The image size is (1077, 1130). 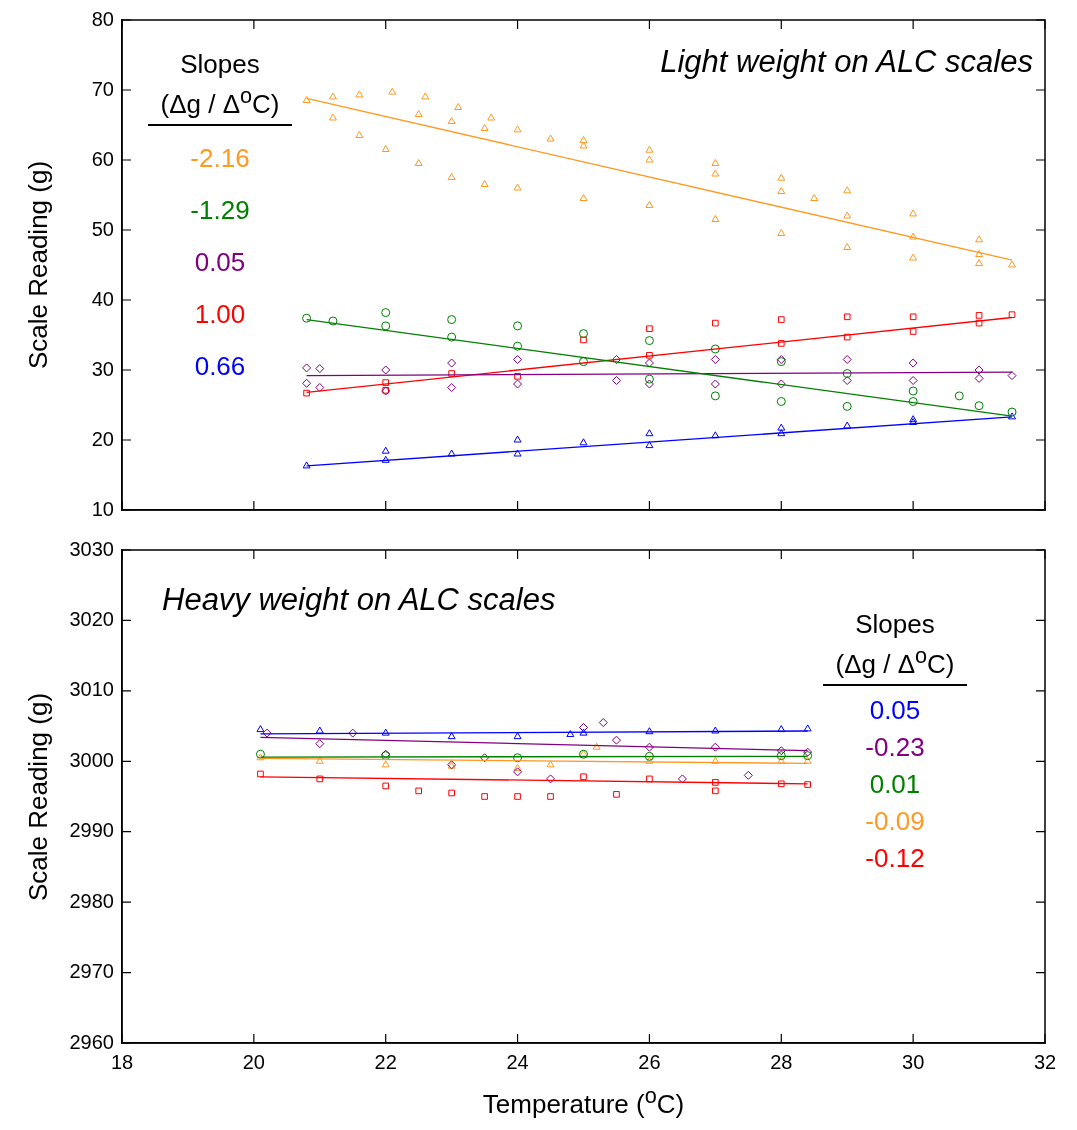 What do you see at coordinates (102, 368) in the screenshot?
I see `y-tick-label: 30` at bounding box center [102, 368].